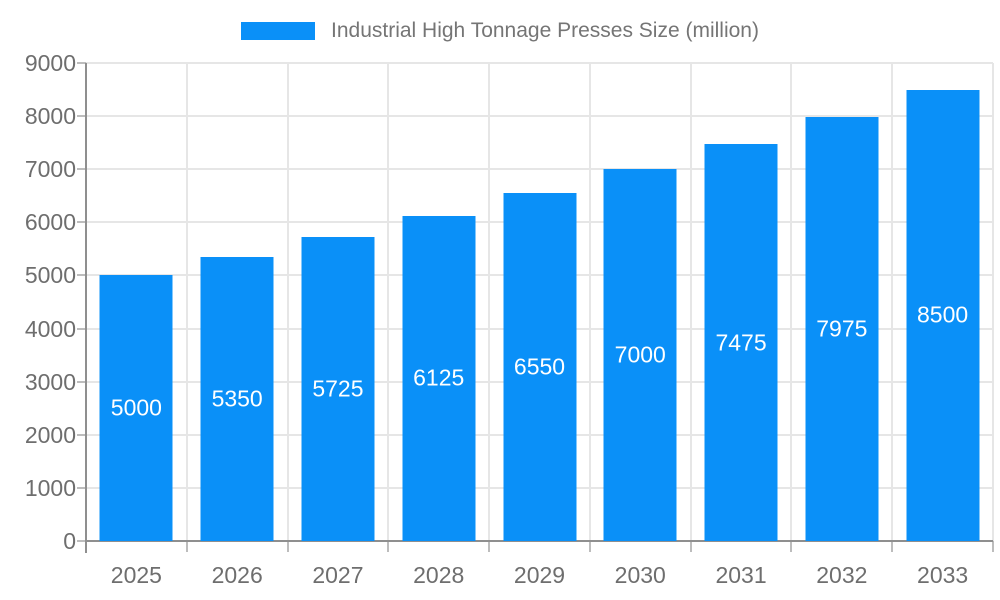 Image resolution: width=1000 pixels, height=600 pixels. I want to click on bar-value-label: 6550, so click(539, 366).